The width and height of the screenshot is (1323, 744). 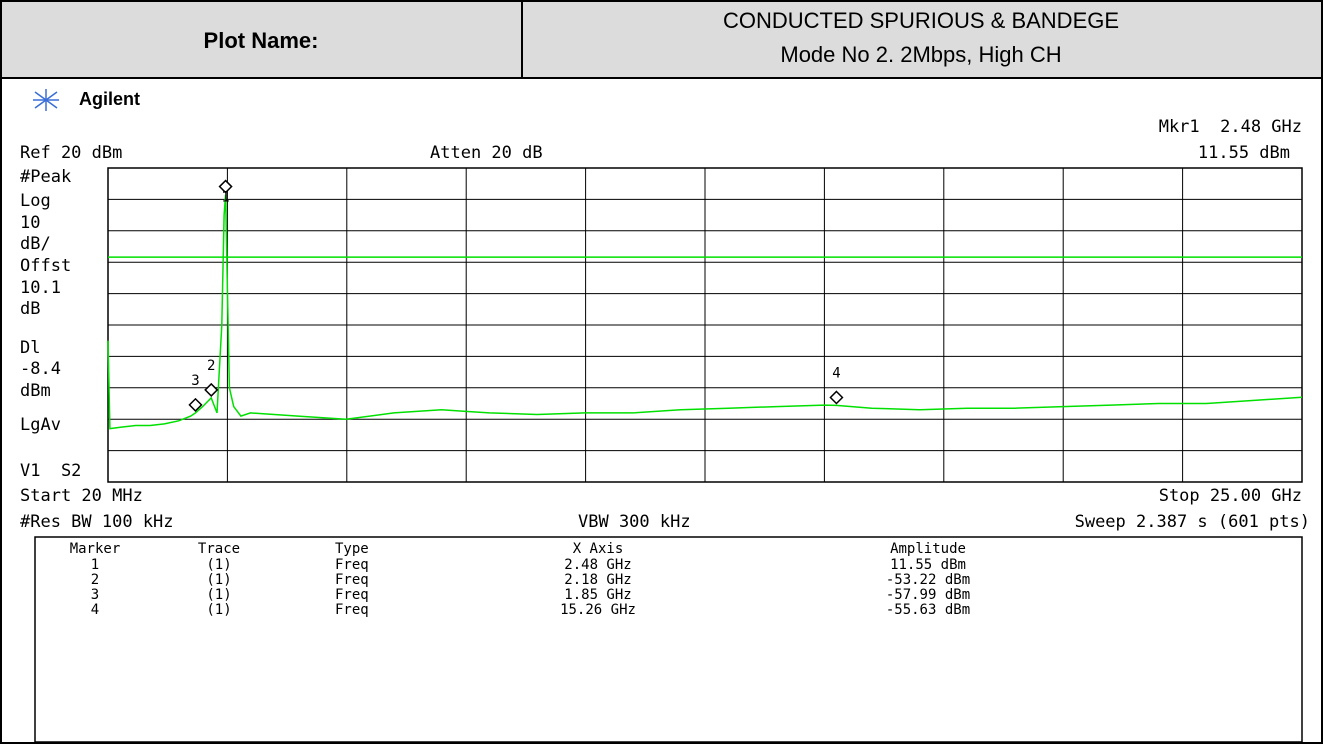 What do you see at coordinates (1230, 127) in the screenshot?
I see `marker-readout: Mkr1 2.48 GHz` at bounding box center [1230, 127].